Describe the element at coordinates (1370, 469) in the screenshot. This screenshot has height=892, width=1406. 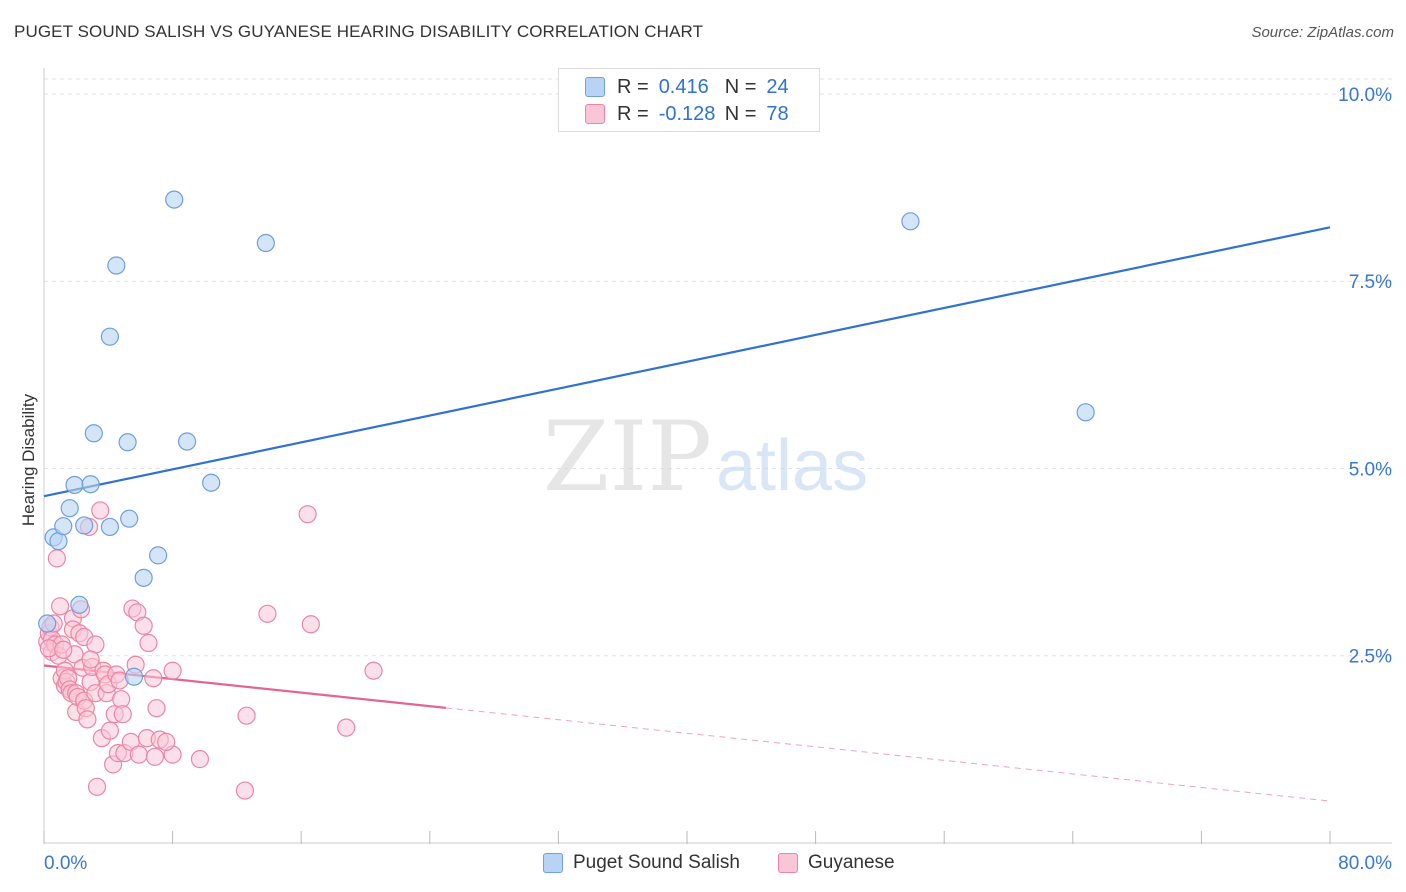
I see `y-tick-label: 5.0%` at that location.